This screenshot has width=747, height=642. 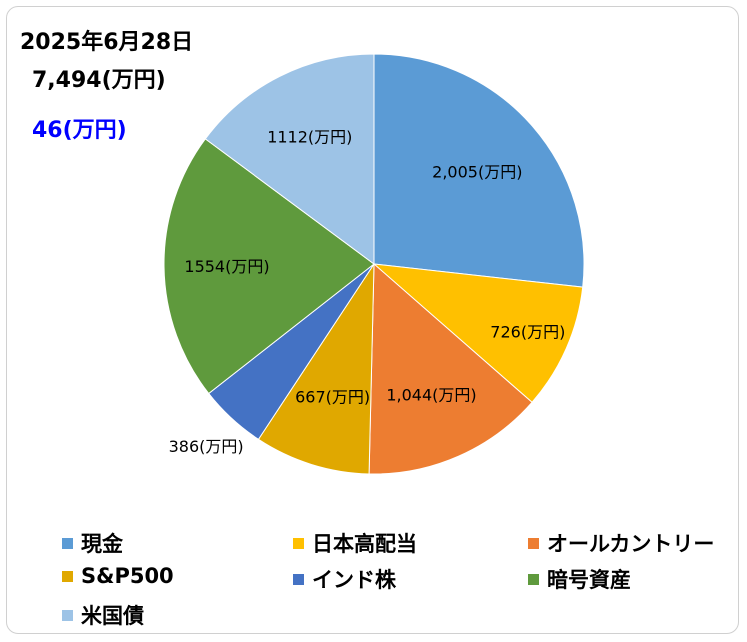 What do you see at coordinates (589, 580) in the screenshot?
I see `legend-label-5: 暗号資産` at bounding box center [589, 580].